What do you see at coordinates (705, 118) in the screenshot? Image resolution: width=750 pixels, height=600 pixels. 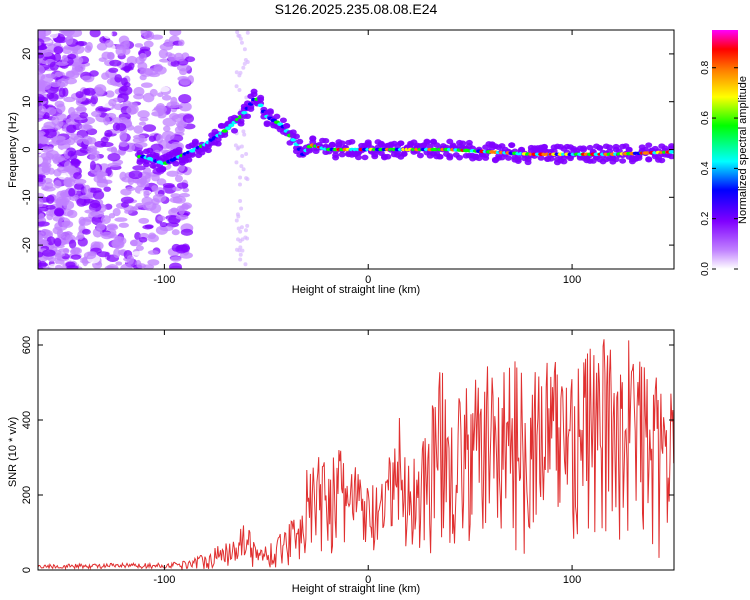 I see `colorbar-tick-label: 0.6` at bounding box center [705, 118].